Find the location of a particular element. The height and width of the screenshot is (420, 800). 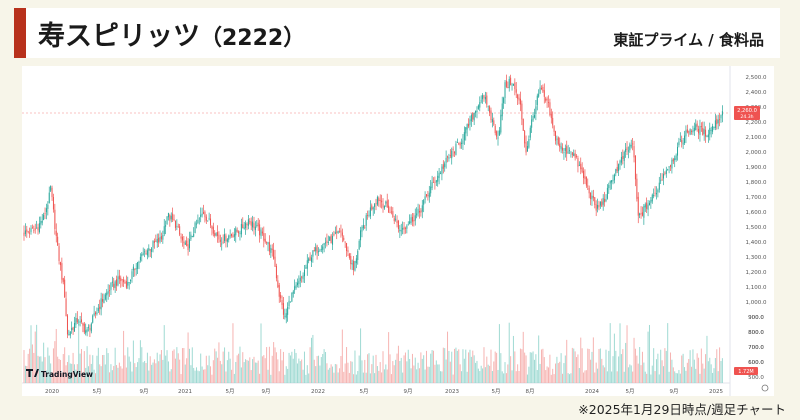

tradingview-logo-text: TradingView is located at coordinates (67, 374).